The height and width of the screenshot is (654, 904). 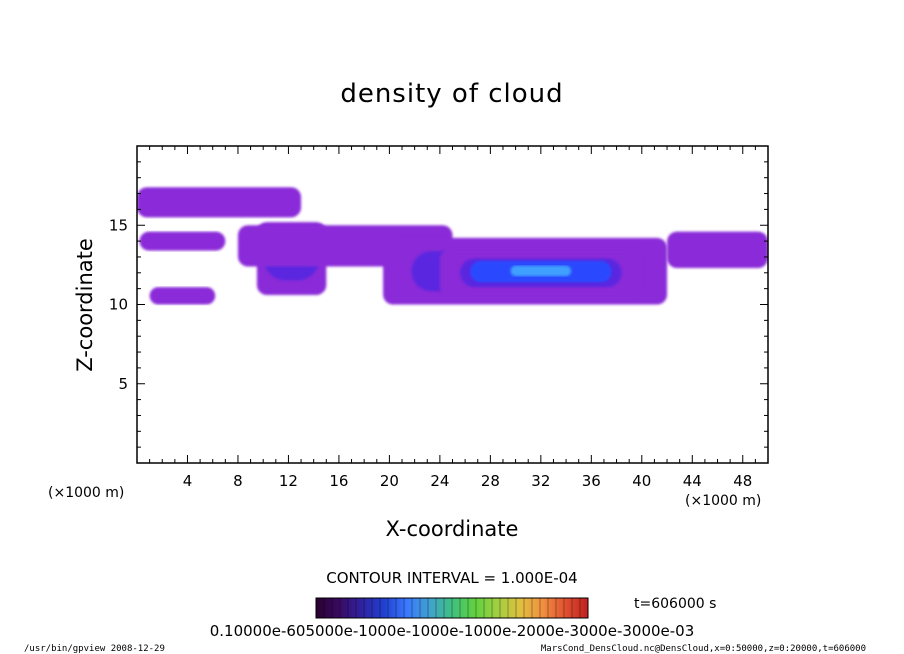 I want to click on x-tick-label: 4, so click(x=188, y=481).